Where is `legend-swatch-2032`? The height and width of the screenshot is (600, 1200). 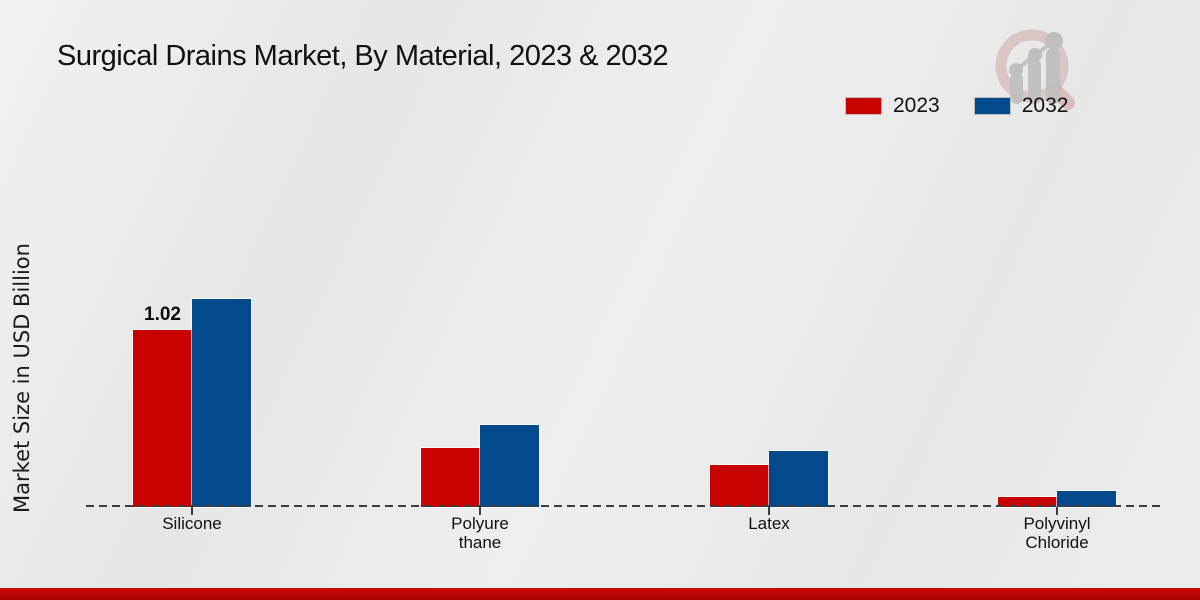 legend-swatch-2032 is located at coordinates (992, 106).